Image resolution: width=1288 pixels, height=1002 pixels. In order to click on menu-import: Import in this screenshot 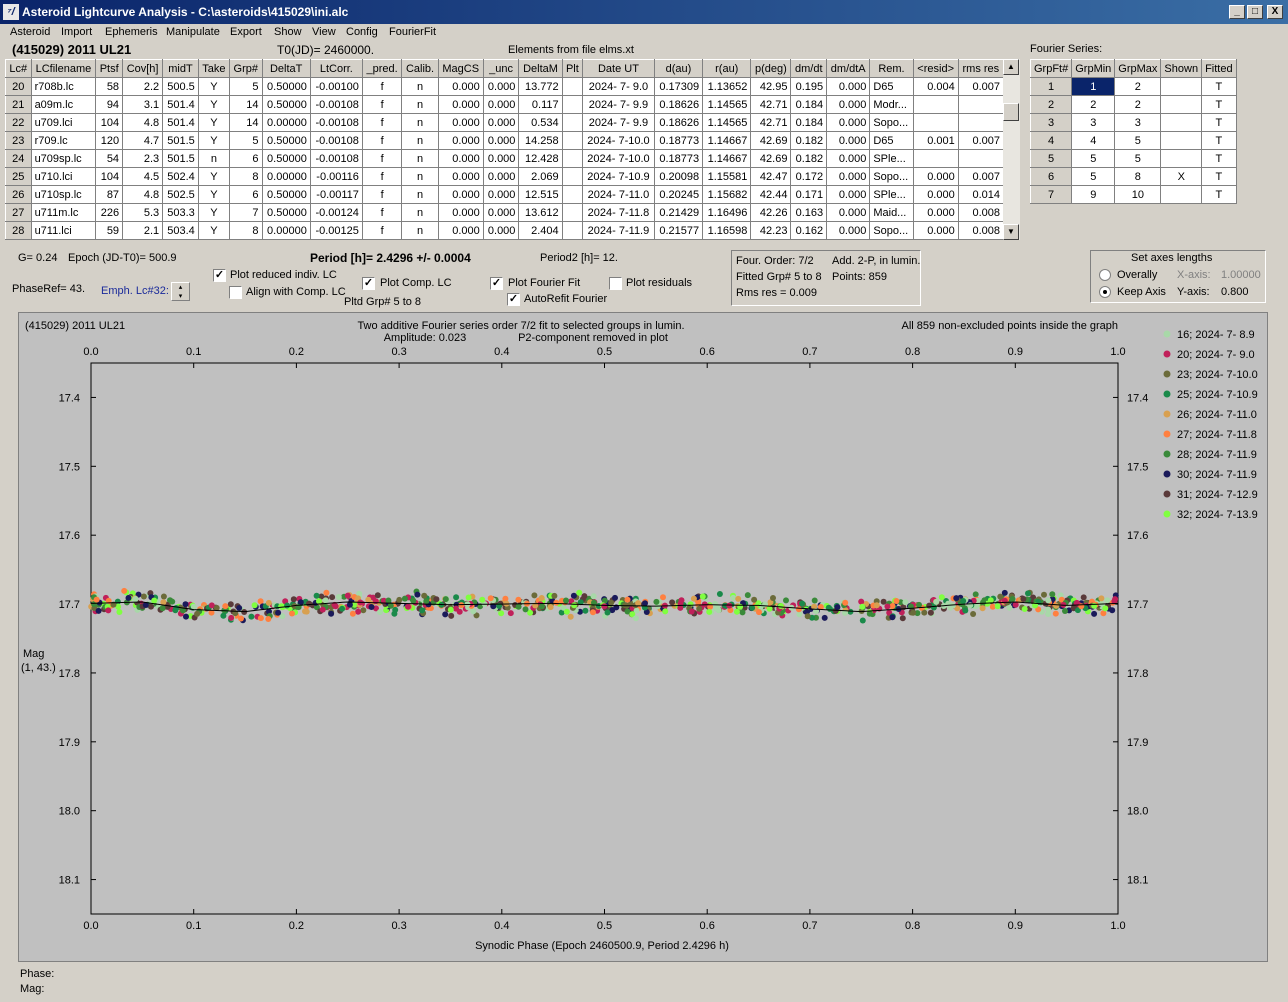, I will do `click(77, 32)`.